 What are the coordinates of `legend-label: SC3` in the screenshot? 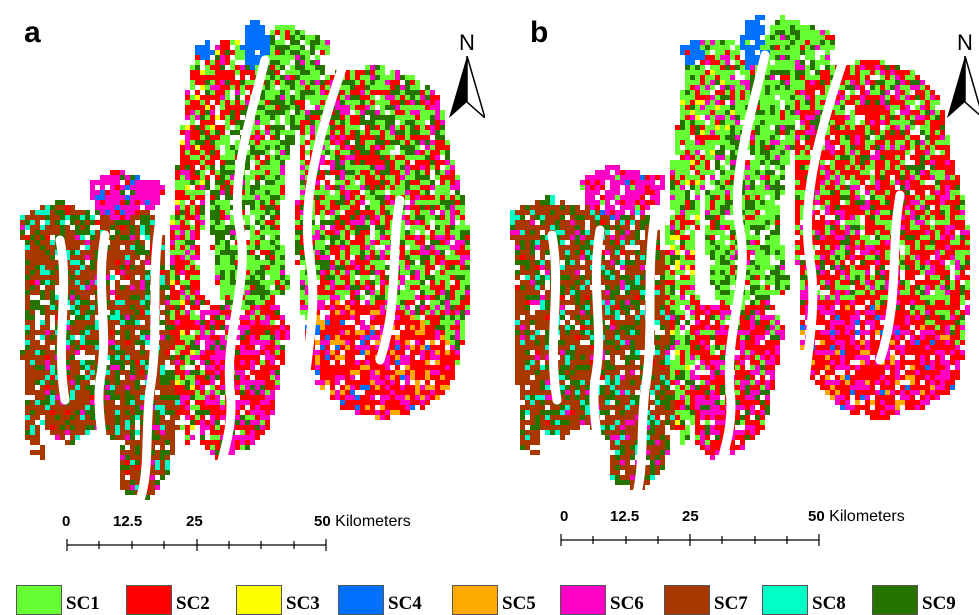 It's located at (303, 603).